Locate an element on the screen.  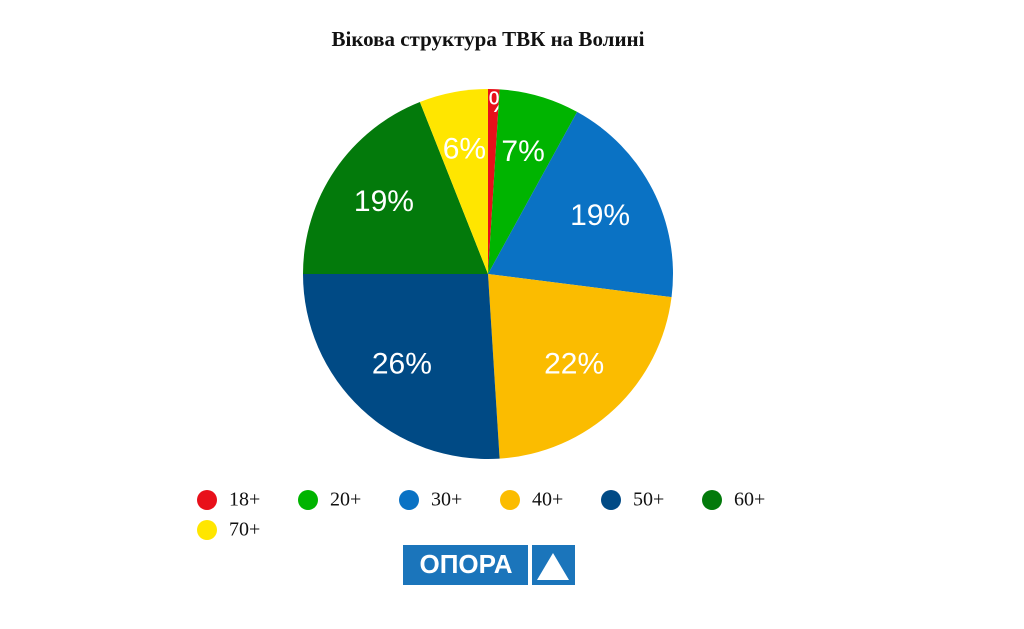
data-label: 22% is located at coordinates (574, 364).